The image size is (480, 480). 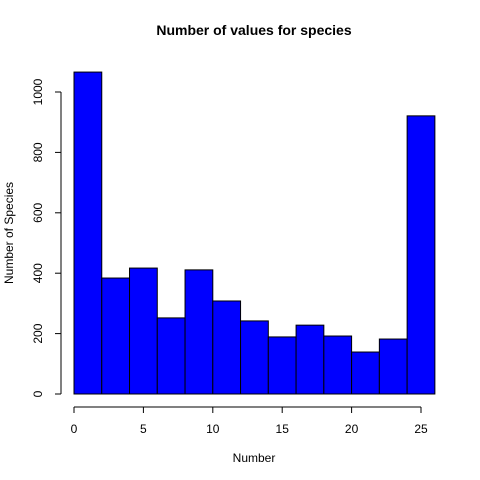 I want to click on y-tick-label: 600, so click(x=38, y=212).